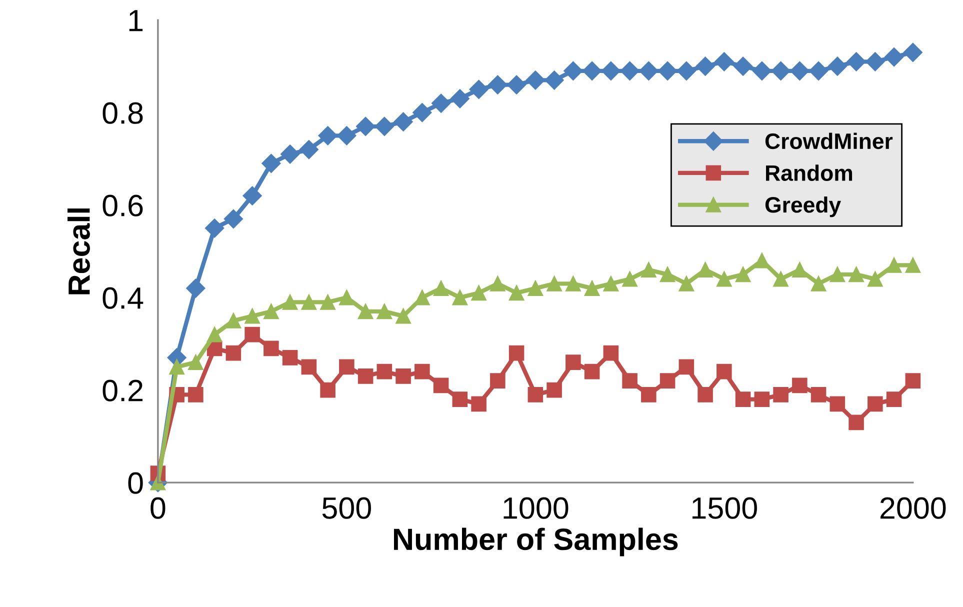 The width and height of the screenshot is (963, 607). What do you see at coordinates (829, 141) in the screenshot?
I see `legend-label: CrowdMiner` at bounding box center [829, 141].